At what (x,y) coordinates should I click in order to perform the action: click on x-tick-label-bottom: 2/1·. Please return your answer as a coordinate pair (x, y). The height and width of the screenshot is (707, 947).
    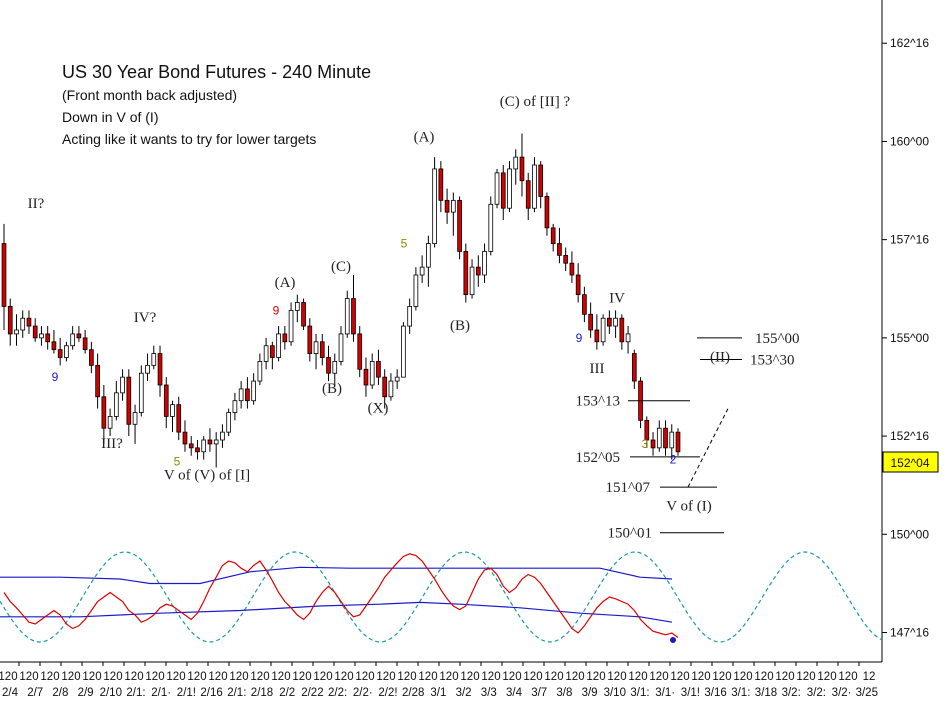
    Looking at the image, I should click on (161, 693).